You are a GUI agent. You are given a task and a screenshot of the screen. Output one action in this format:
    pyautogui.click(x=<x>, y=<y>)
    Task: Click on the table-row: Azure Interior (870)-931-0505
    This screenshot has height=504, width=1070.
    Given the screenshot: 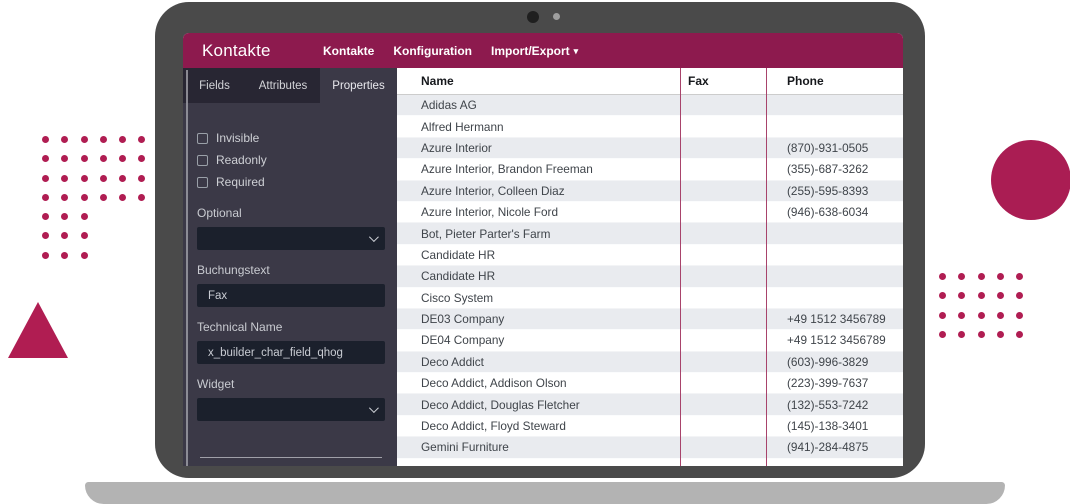 What is the action you would take?
    pyautogui.click(x=650, y=148)
    